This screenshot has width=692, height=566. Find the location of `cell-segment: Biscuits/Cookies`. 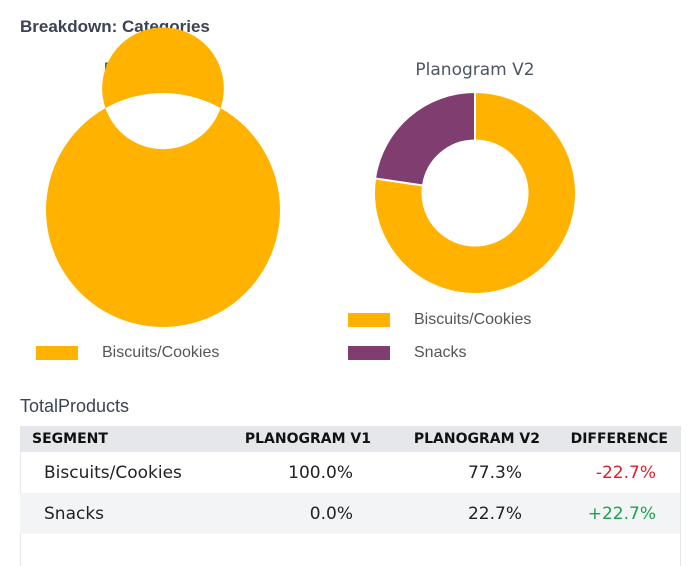

cell-segment: Biscuits/Cookies is located at coordinates (113, 472).